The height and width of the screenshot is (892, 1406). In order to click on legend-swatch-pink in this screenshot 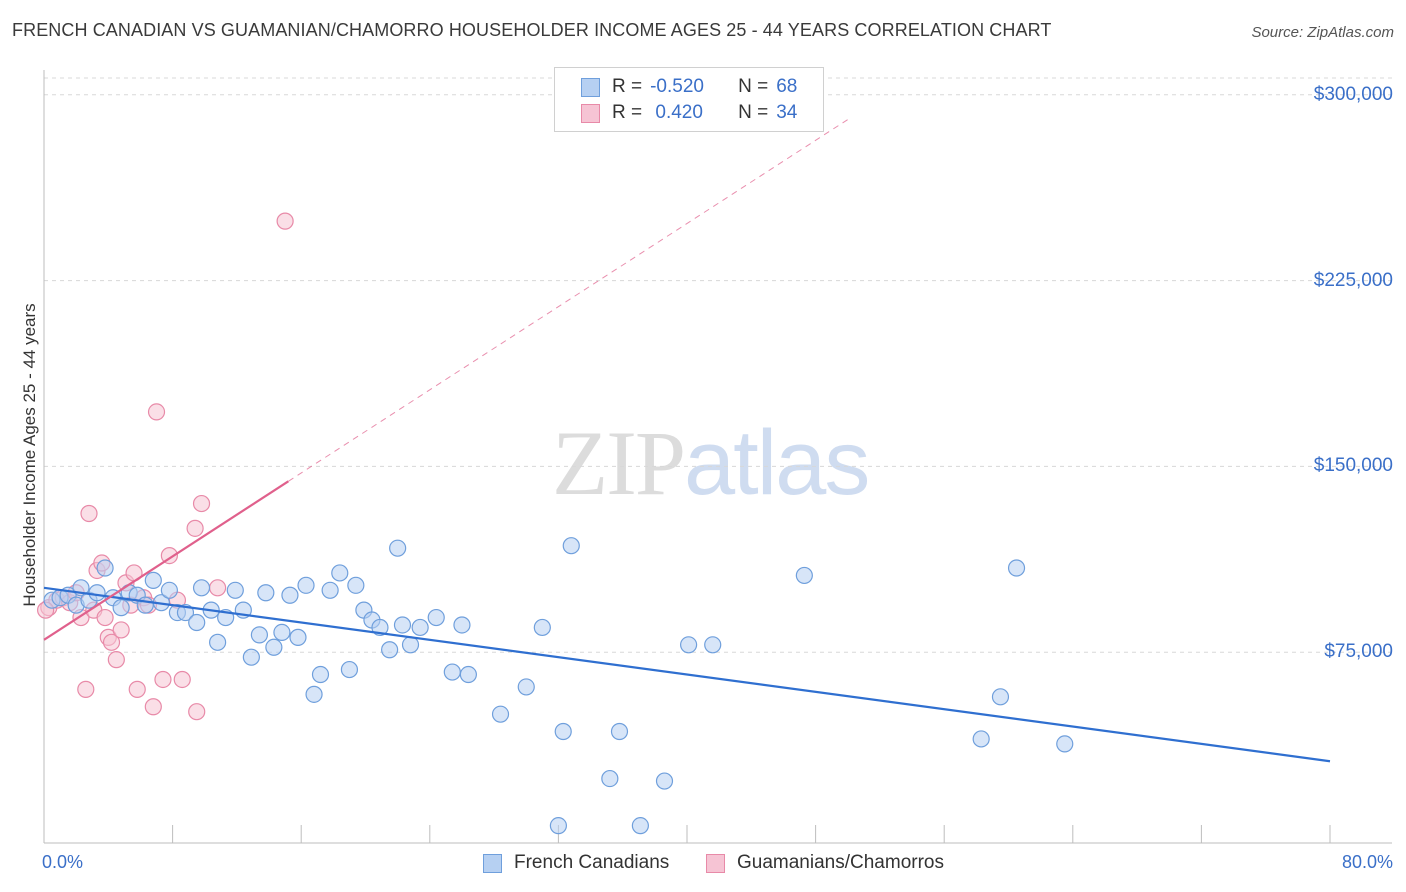, I will do `click(590, 113)`.